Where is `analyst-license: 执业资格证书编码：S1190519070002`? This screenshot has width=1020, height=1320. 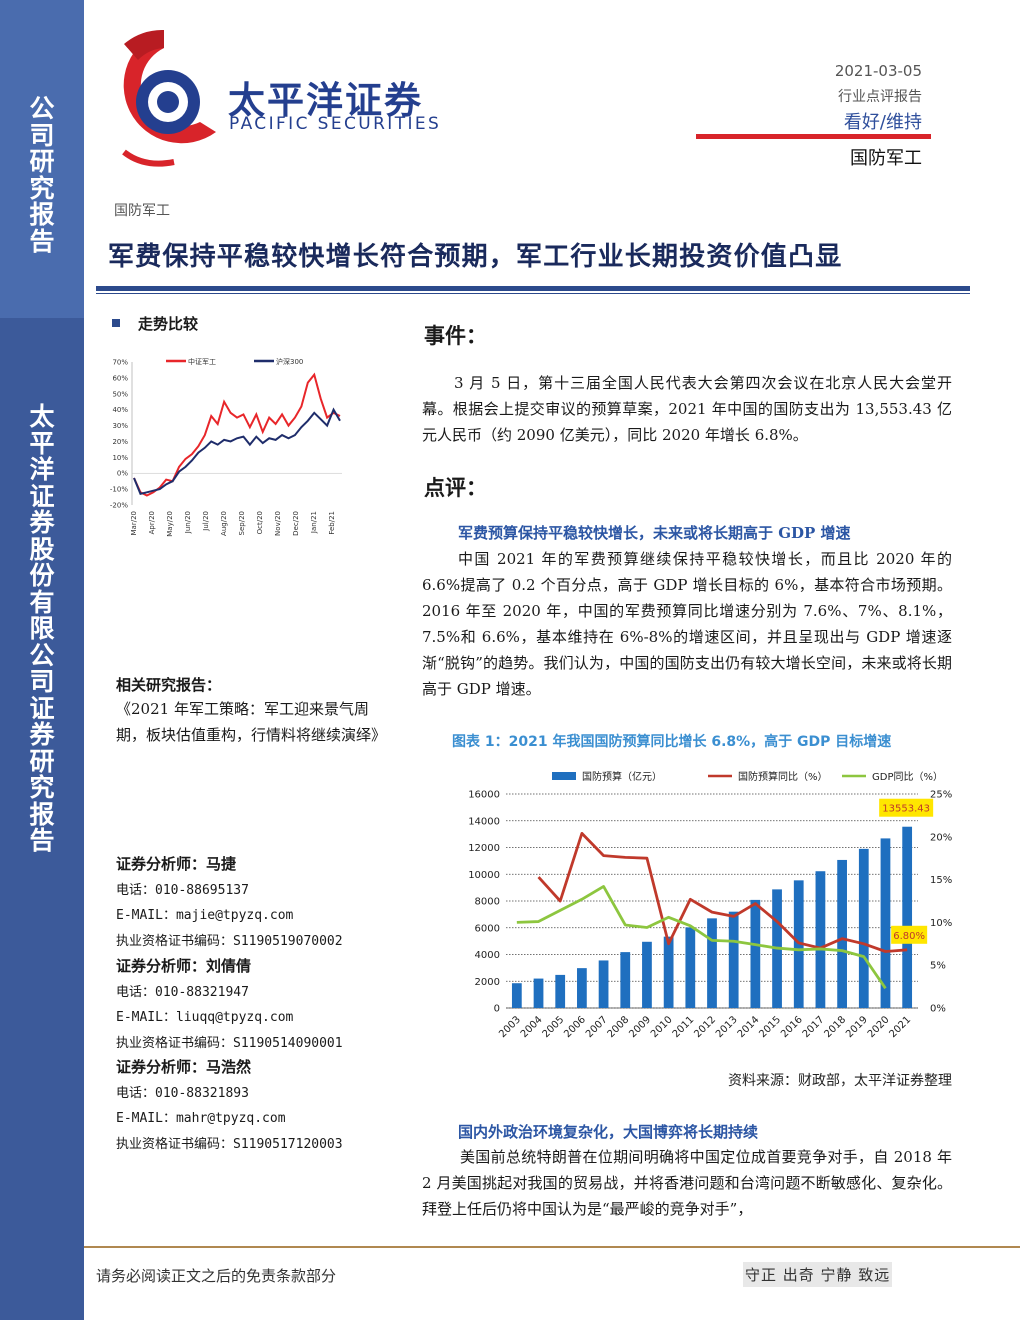 analyst-license: 执业资格证书编码：S1190519070002 is located at coordinates (229, 941).